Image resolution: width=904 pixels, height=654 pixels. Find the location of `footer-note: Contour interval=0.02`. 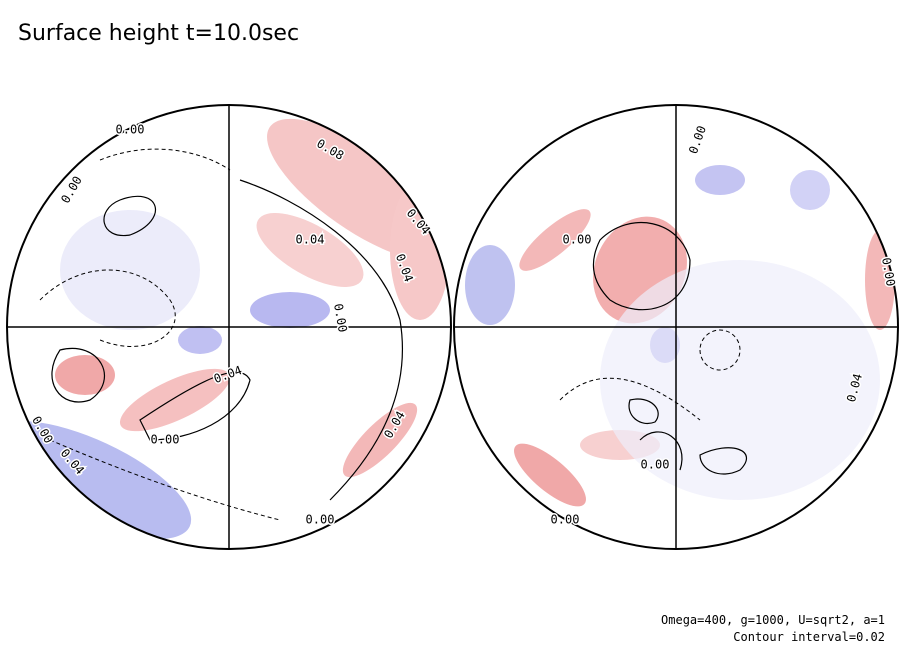

footer-note: Contour interval=0.02 is located at coordinates (809, 637).